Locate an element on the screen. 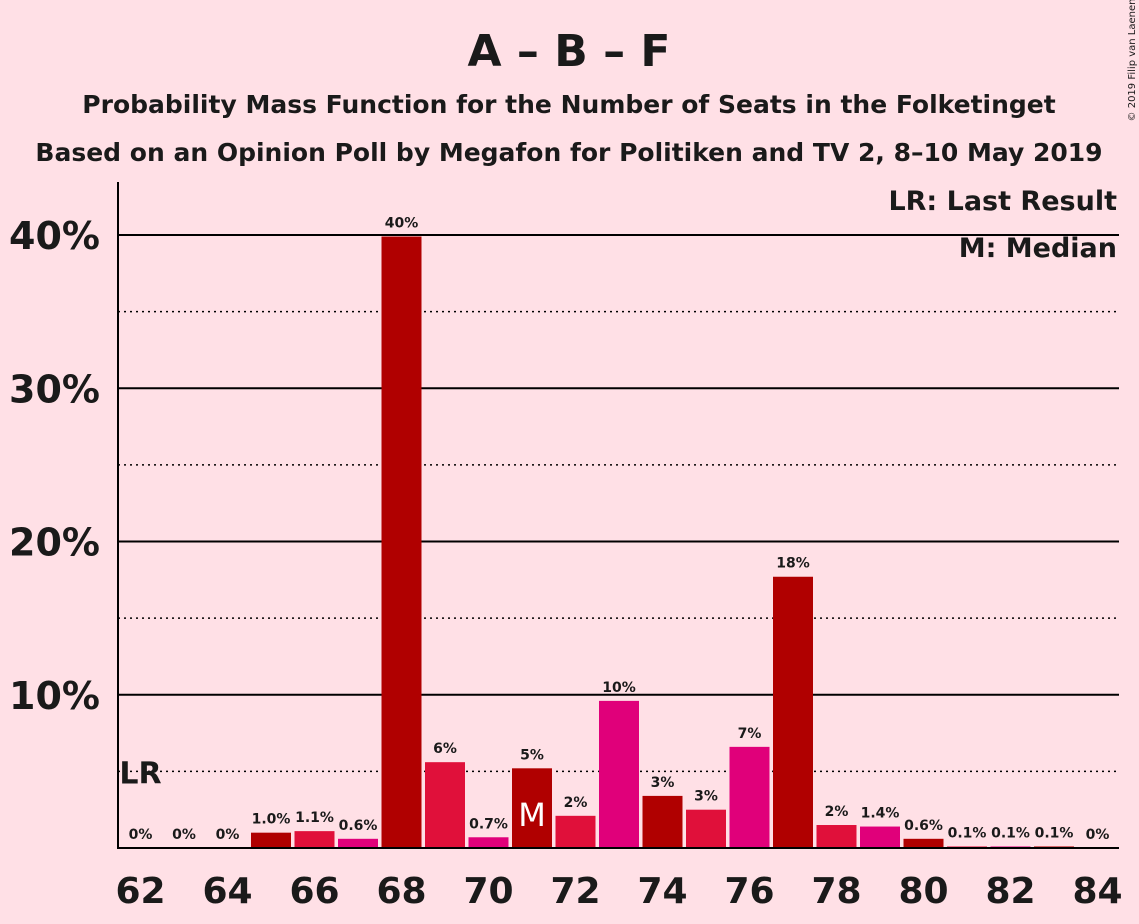  x-tick-label: 62 is located at coordinates (140, 891).